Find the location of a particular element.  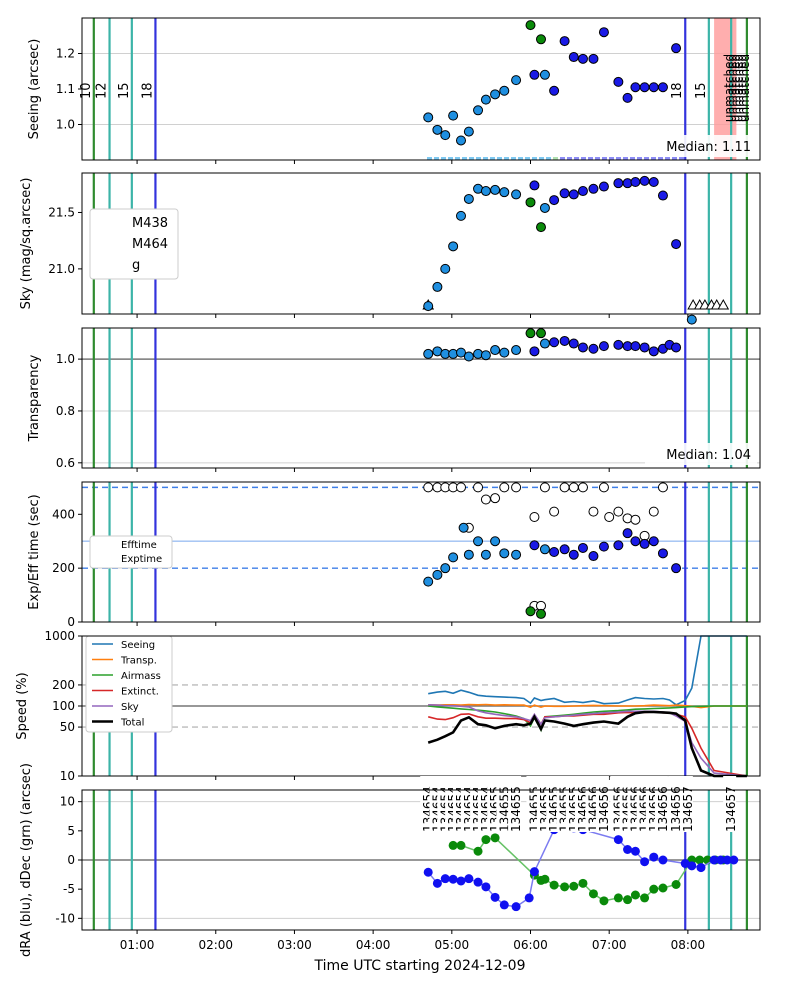

speed-ytick-label: 10 is located at coordinates (67, 776).